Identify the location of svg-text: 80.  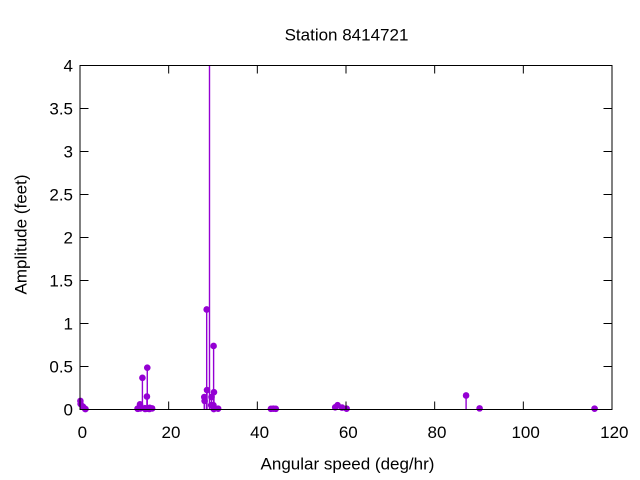
(437, 432).